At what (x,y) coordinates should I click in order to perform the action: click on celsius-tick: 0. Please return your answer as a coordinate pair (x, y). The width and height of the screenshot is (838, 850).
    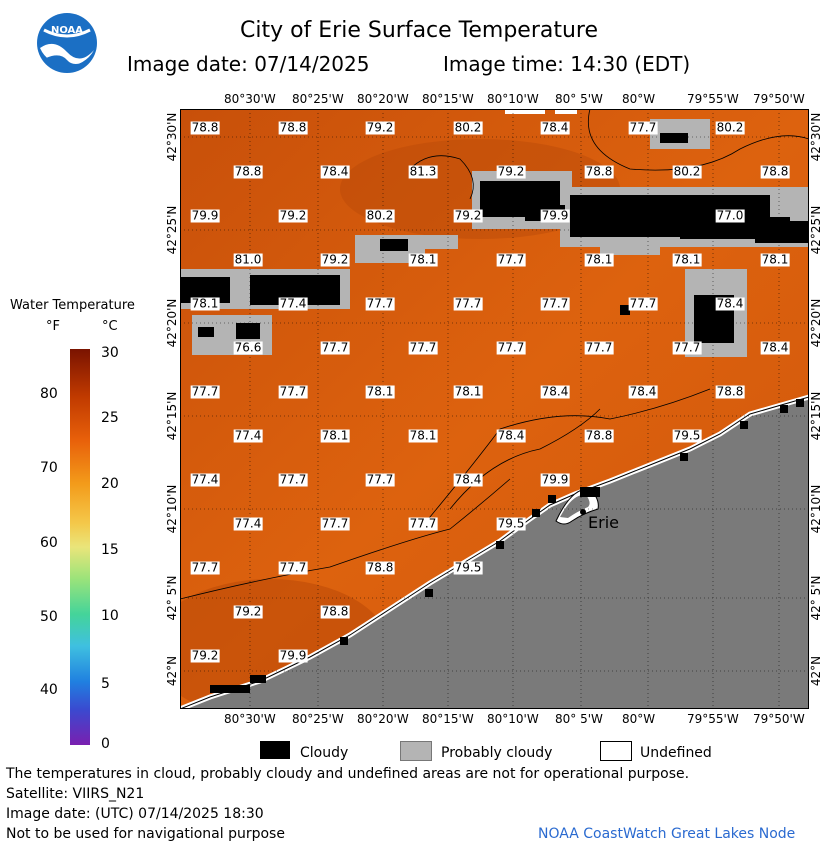
    Looking at the image, I should click on (105, 744).